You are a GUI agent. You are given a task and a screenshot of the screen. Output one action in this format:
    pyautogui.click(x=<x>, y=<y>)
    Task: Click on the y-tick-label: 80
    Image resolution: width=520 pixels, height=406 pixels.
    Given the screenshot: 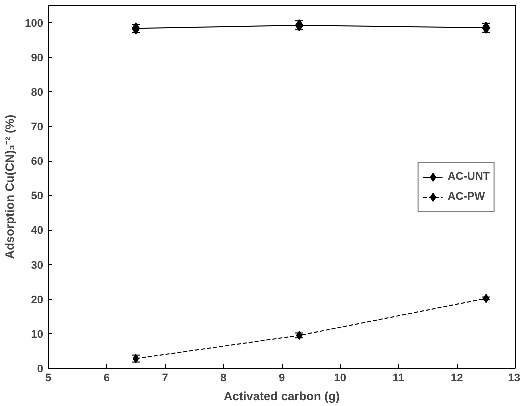 What is the action you would take?
    pyautogui.click(x=37, y=92)
    